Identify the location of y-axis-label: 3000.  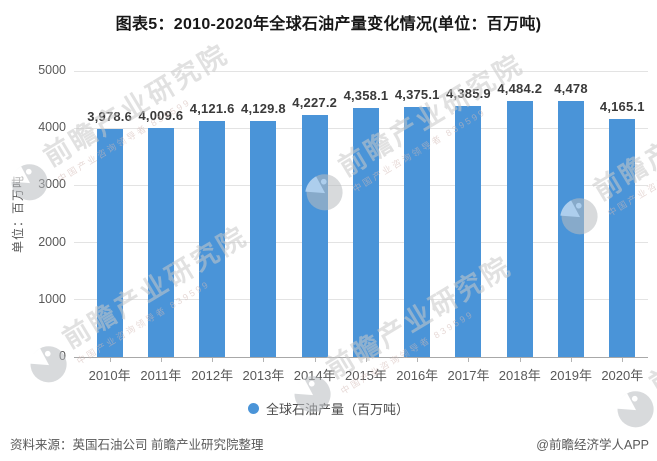
(52, 184).